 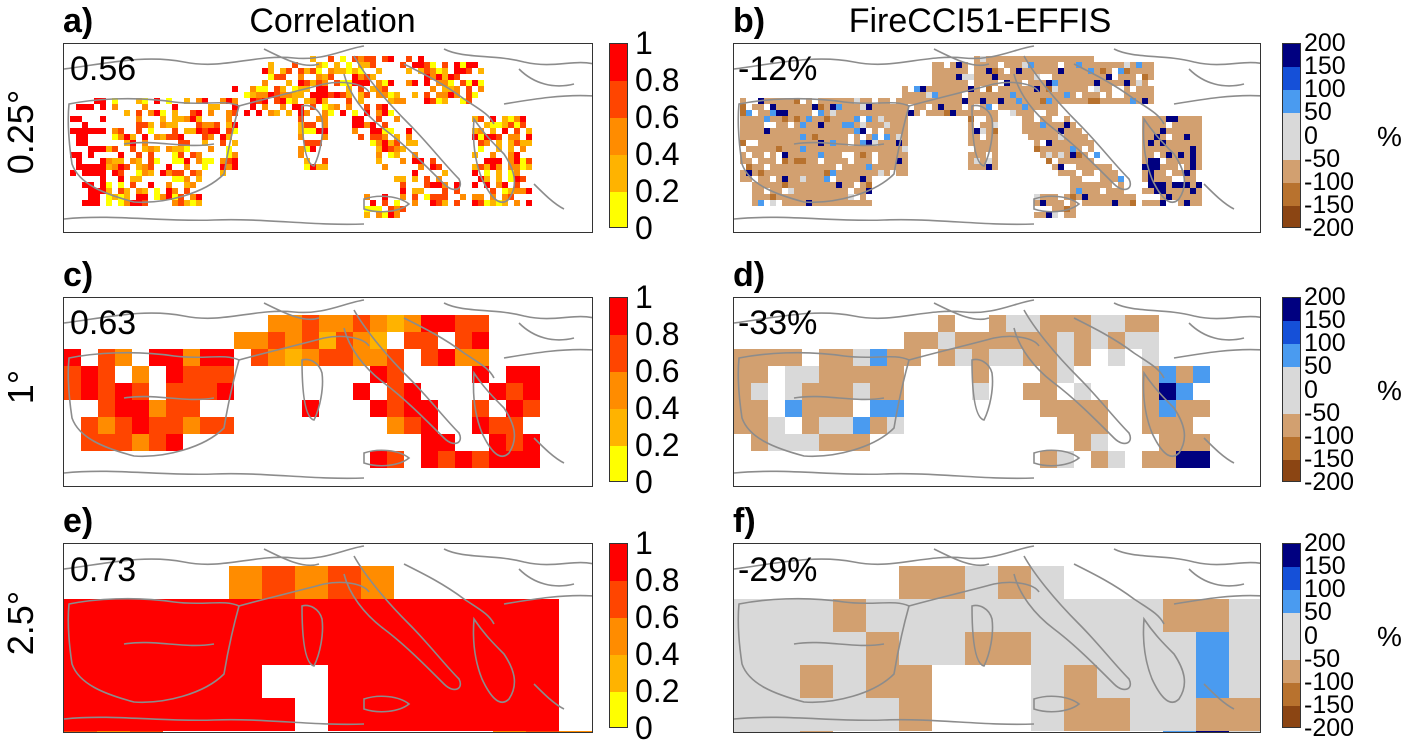 I want to click on panel-label-d: d), so click(x=749, y=275).